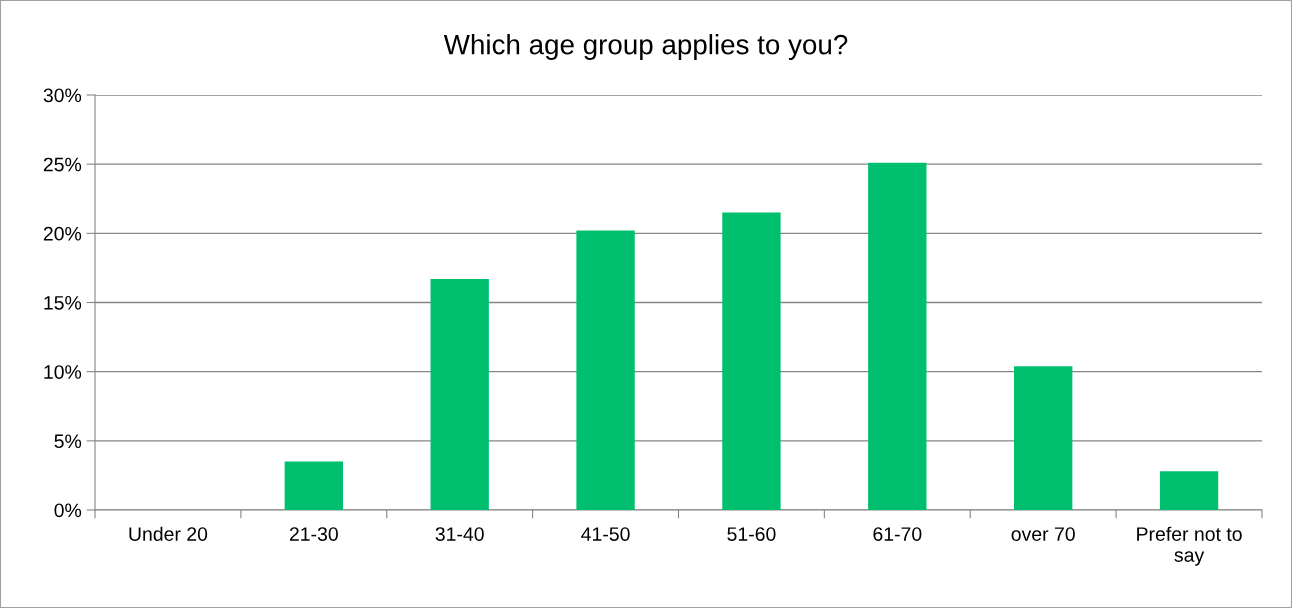 The width and height of the screenshot is (1292, 608). I want to click on x-tick-label: 41-50, so click(605, 534).